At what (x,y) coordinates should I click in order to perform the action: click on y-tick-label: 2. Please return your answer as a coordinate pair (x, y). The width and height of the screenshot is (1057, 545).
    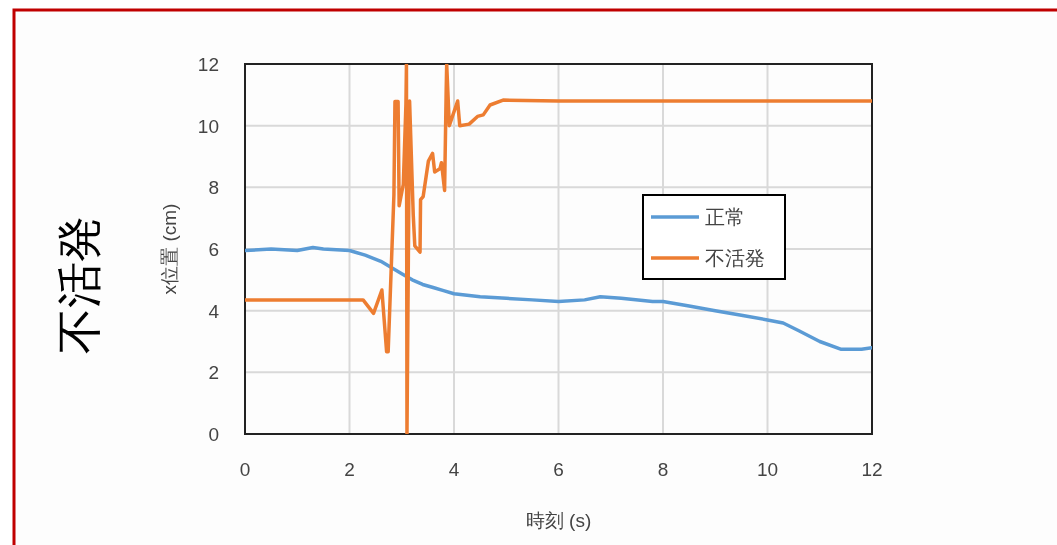
    Looking at the image, I should click on (213, 373).